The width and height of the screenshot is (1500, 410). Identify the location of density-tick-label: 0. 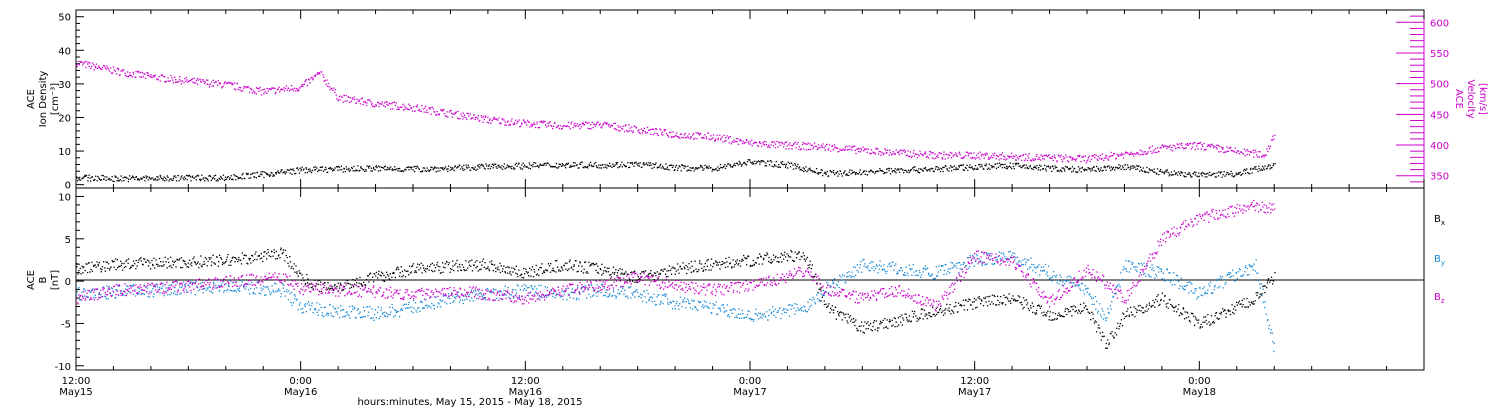
(68, 186).